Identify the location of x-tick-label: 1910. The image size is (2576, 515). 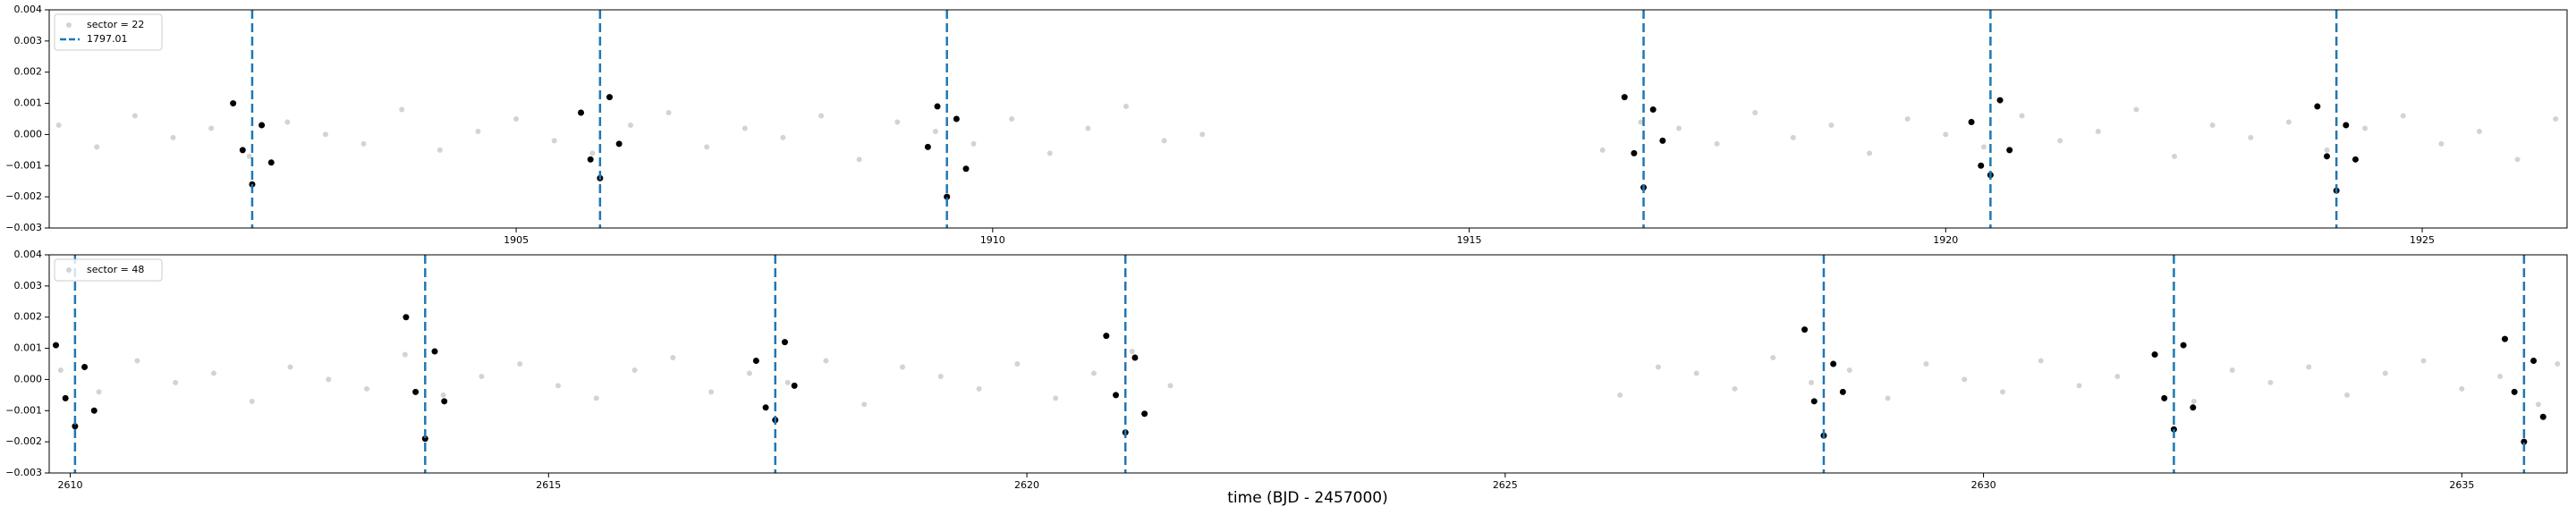
(992, 240).